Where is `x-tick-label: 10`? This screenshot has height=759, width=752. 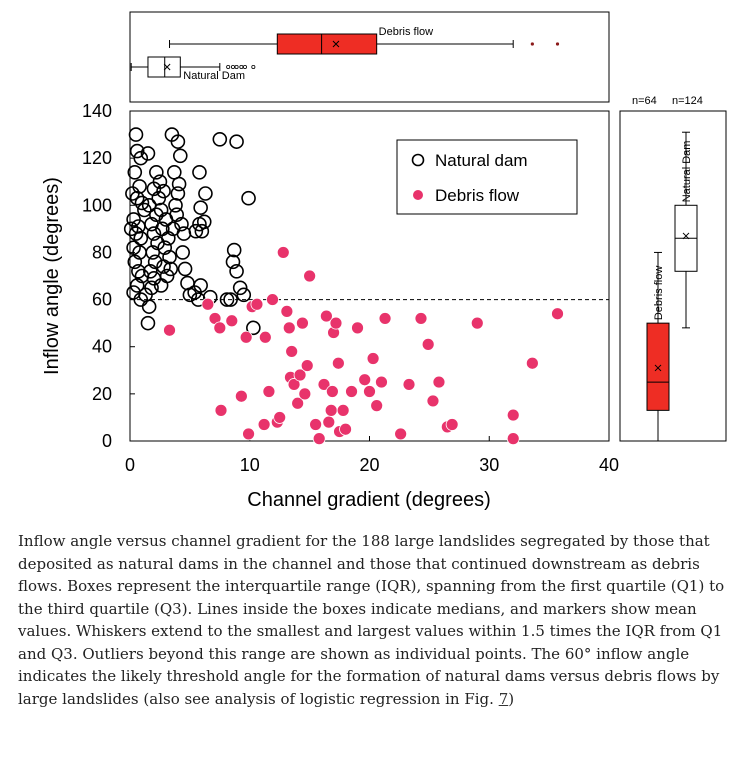 x-tick-label: 10 is located at coordinates (250, 465).